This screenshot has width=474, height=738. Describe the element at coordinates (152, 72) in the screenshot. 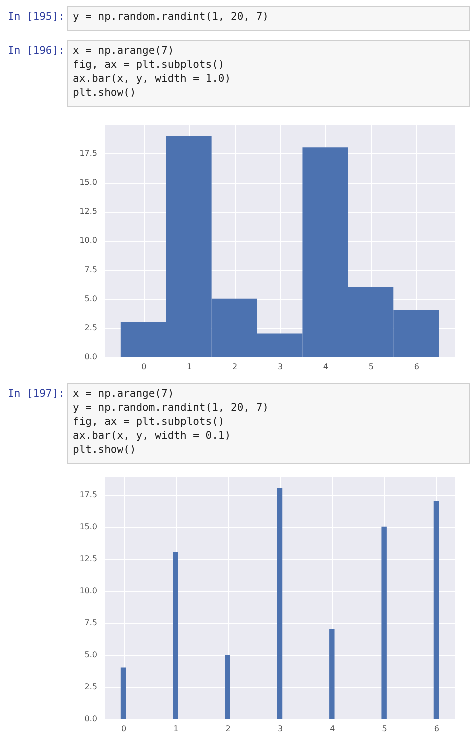

I see `text: x = np.arange(7) fig, ax = plt.subplots() ax.bar(x, y, width = 1.0) plt.show()` at that location.